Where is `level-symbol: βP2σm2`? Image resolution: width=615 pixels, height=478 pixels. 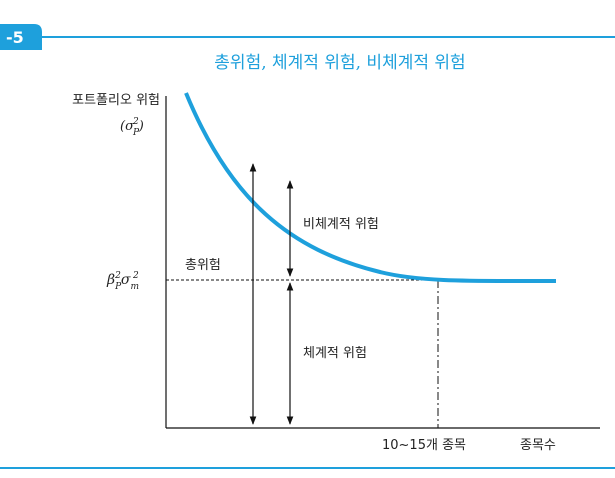
level-symbol: βP2σm2 is located at coordinates (122, 281).